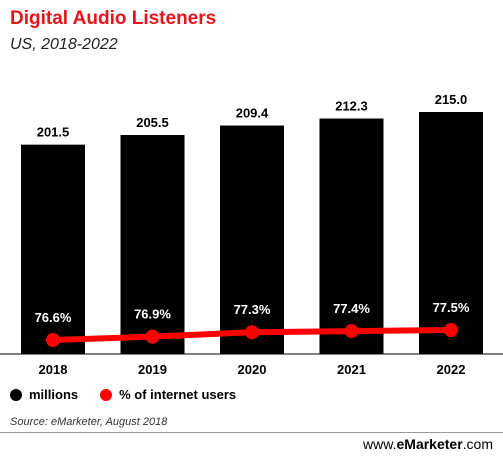 The image size is (503, 456). What do you see at coordinates (252, 332) in the screenshot?
I see `line-point-2020` at bounding box center [252, 332].